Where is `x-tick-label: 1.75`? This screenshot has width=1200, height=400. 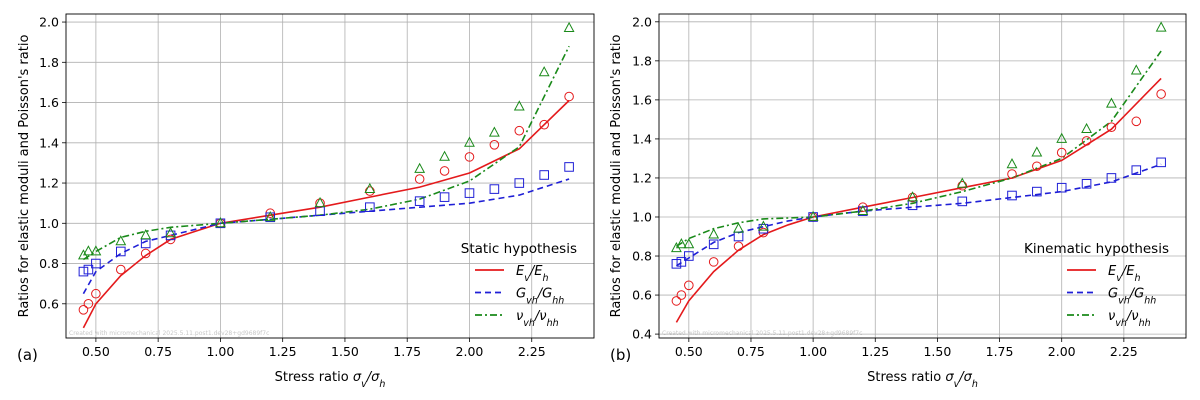 x-tick-label: 1.75 is located at coordinates (1000, 351).